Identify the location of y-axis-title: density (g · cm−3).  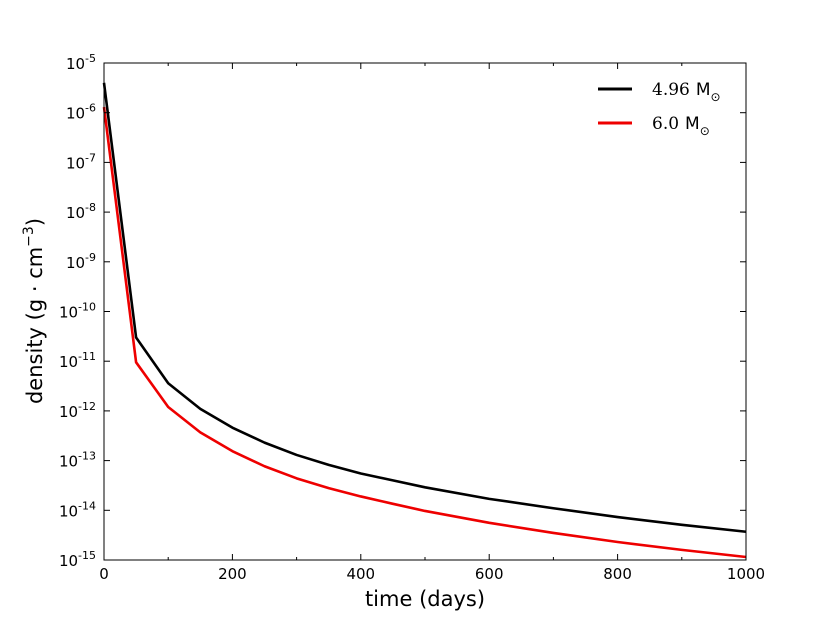
(34, 311).